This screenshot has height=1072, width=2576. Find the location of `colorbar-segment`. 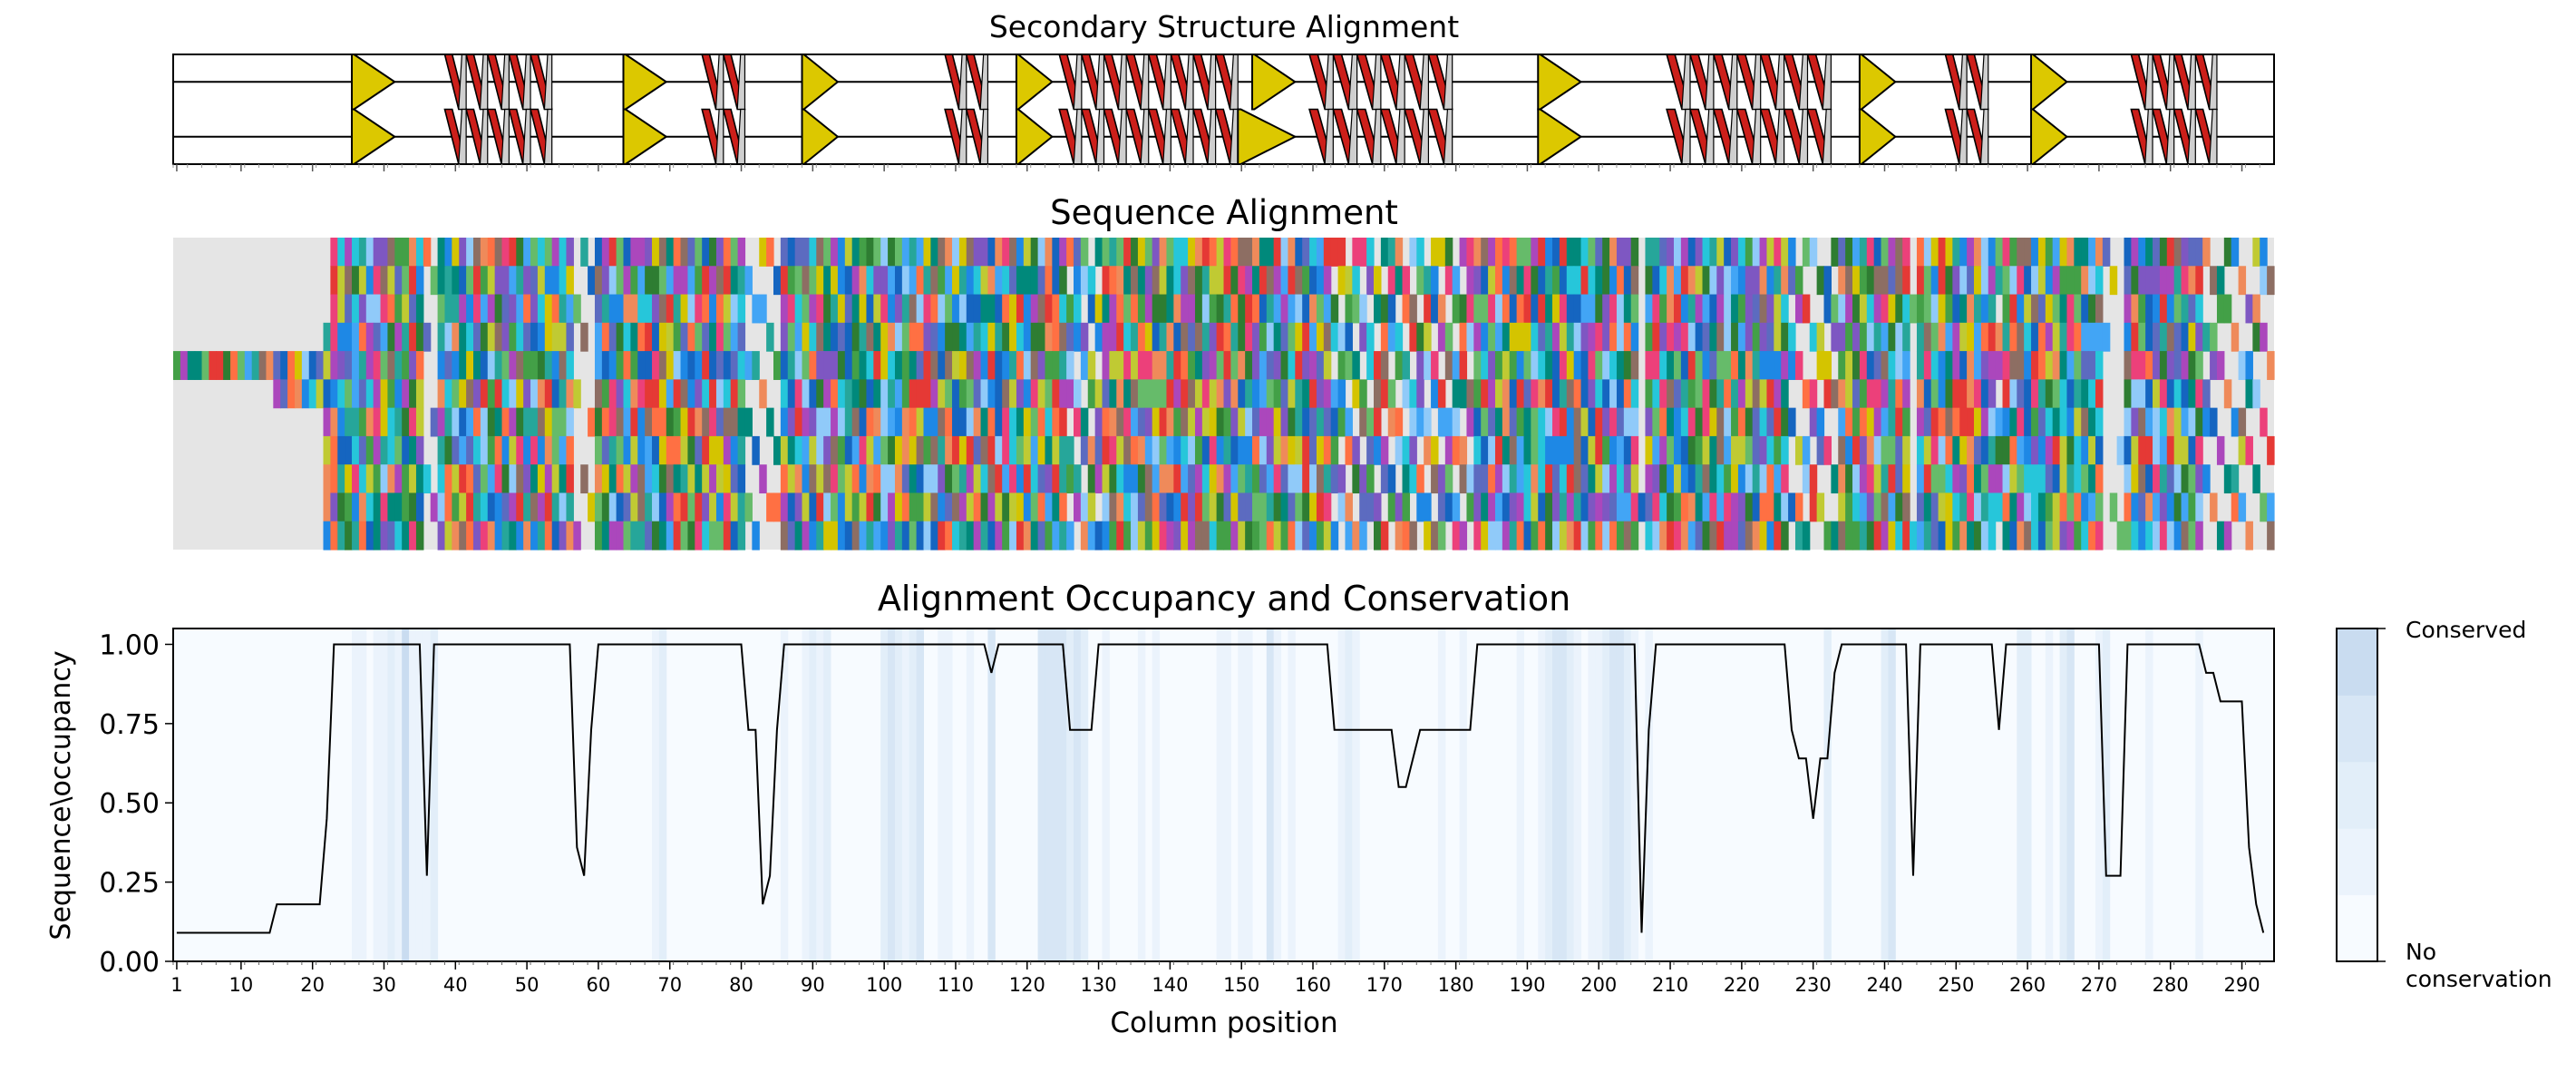

colorbar-segment is located at coordinates (2357, 795).